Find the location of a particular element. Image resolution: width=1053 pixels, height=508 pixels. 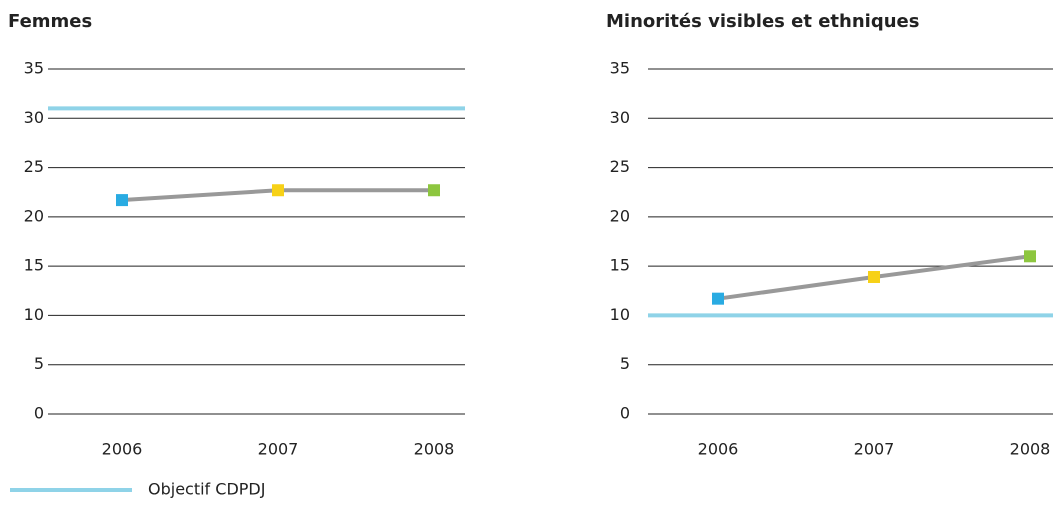

chart-title: Femmes is located at coordinates (50, 21).